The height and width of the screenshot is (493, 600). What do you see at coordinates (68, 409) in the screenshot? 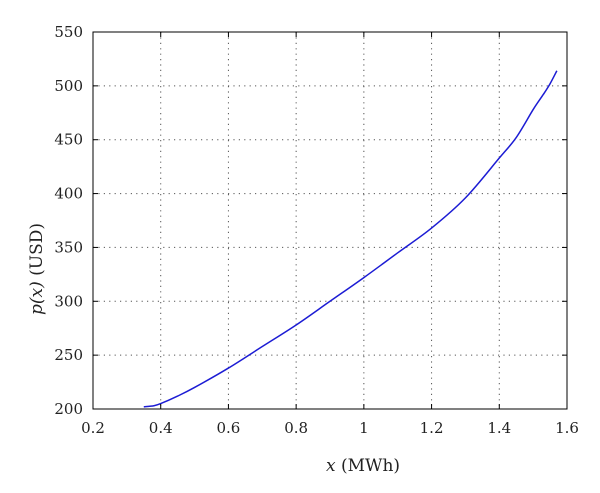
I see `y-tick-label: 200` at bounding box center [68, 409].